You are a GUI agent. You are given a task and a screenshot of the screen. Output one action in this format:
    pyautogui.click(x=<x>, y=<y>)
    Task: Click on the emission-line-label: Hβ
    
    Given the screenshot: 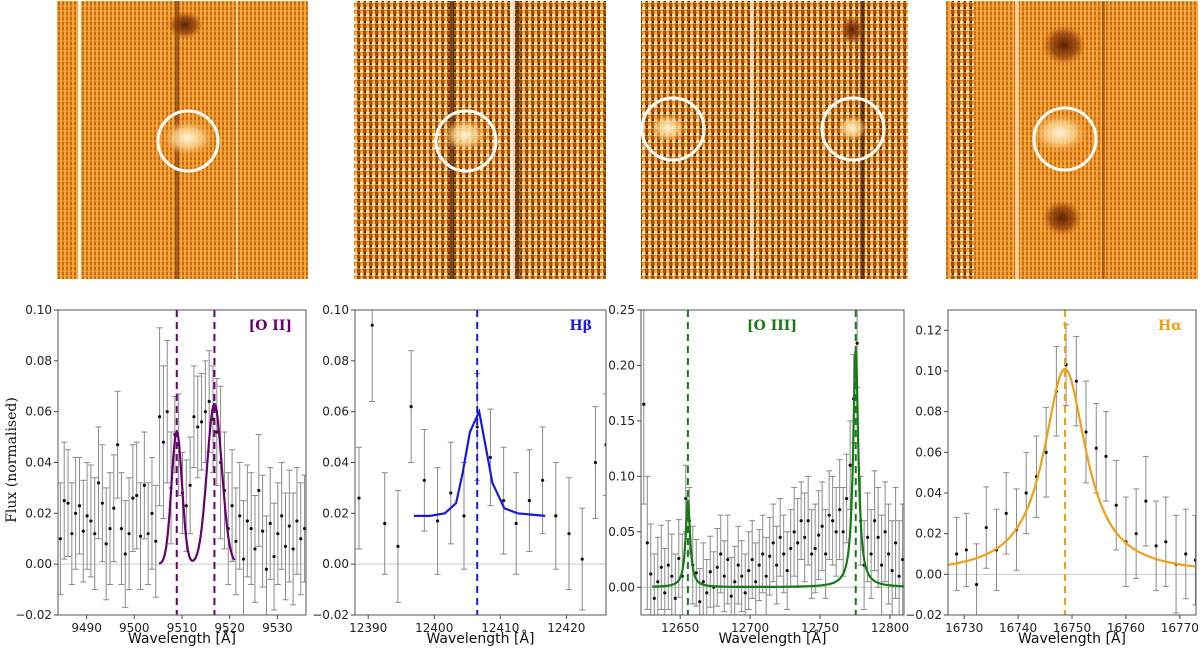 What is the action you would take?
    pyautogui.click(x=580, y=326)
    